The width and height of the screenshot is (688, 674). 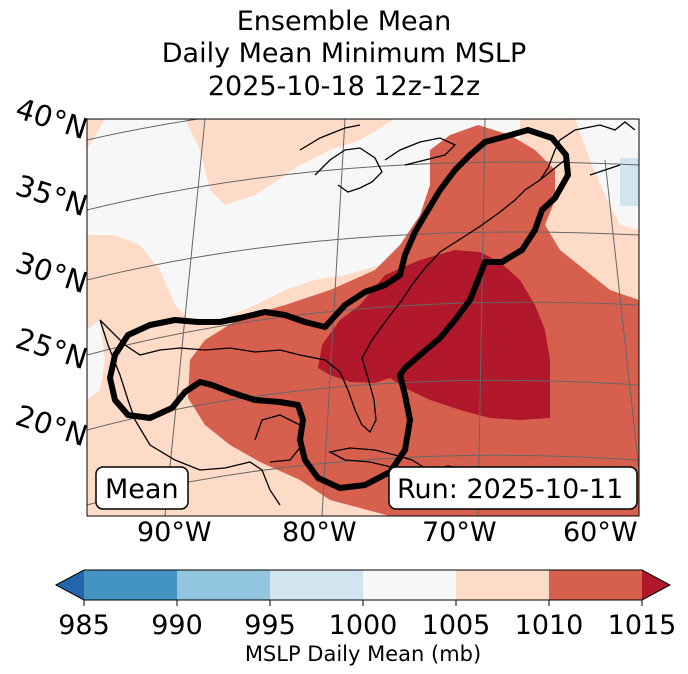 I want to click on lon-label-70w: 70°W, so click(x=459, y=532).